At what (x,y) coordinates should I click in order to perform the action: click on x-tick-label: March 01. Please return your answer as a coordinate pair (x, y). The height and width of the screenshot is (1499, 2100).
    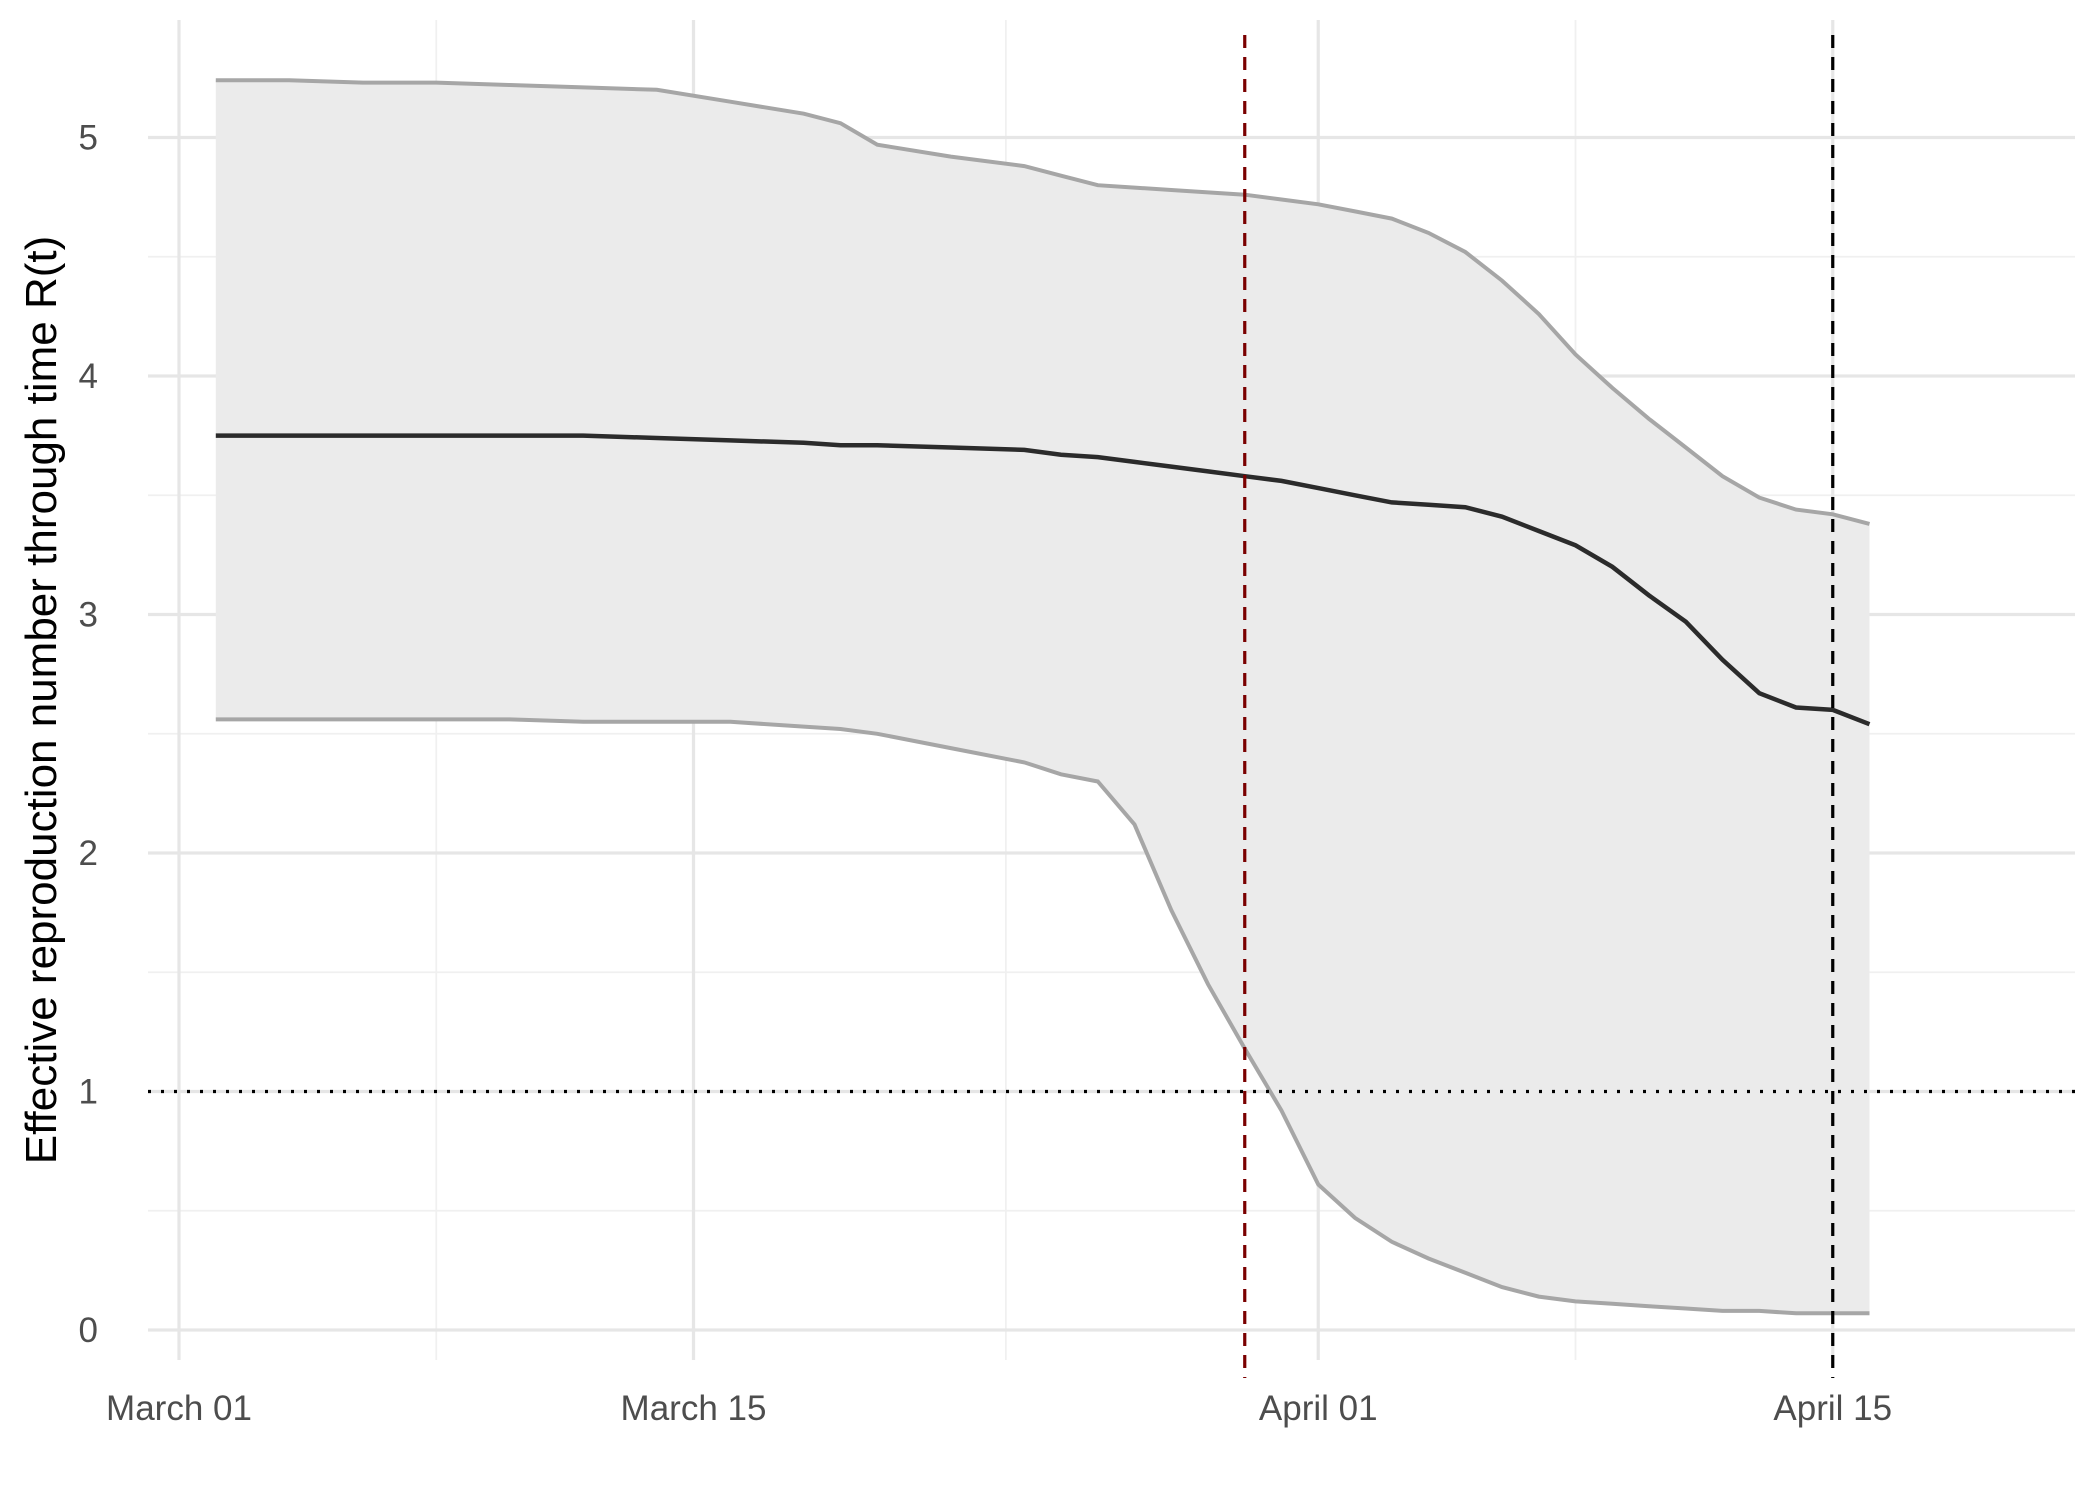
    Looking at the image, I should click on (179, 1408).